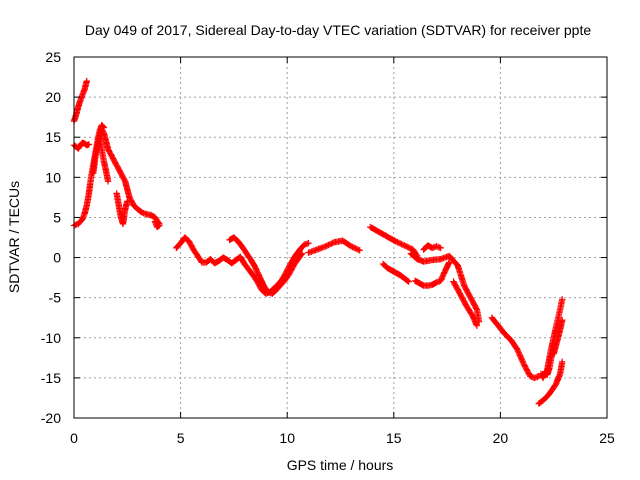 This screenshot has height=480, width=640. I want to click on x-tick-label: 10, so click(287, 438).